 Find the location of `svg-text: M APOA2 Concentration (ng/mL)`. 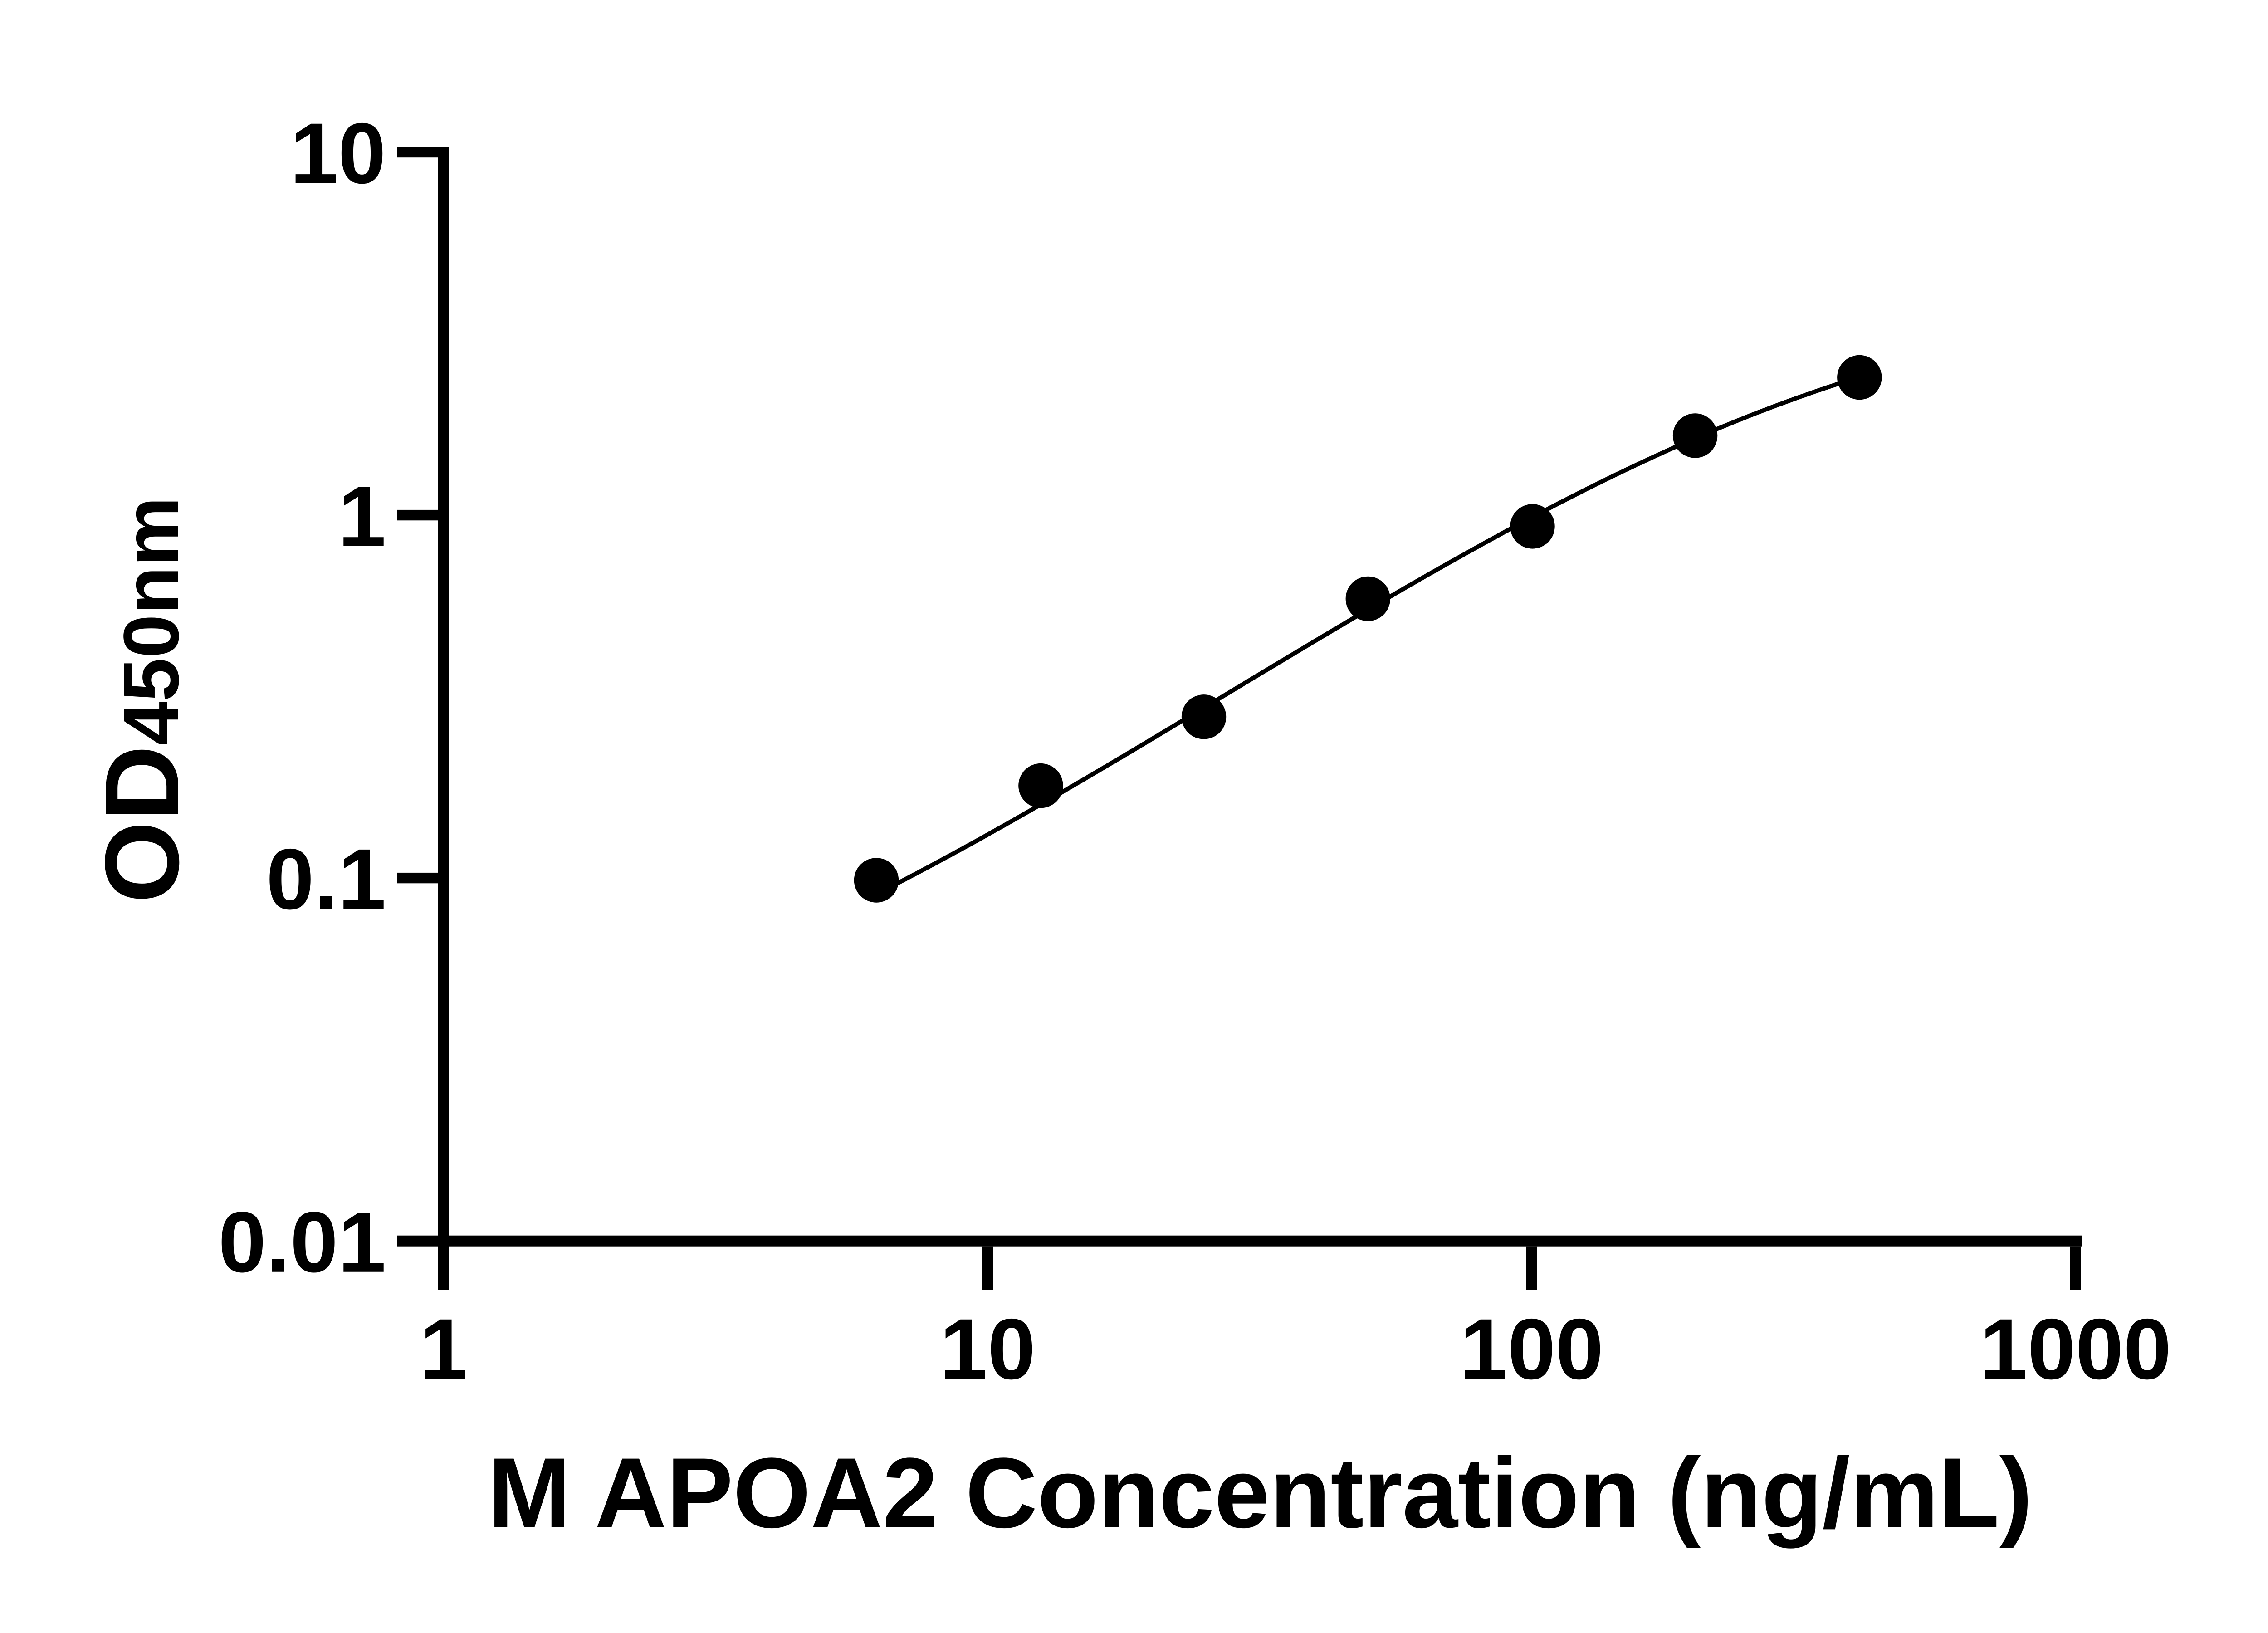

svg-text: M APOA2 Concentration (ng/mL) is located at coordinates (1260, 1493).